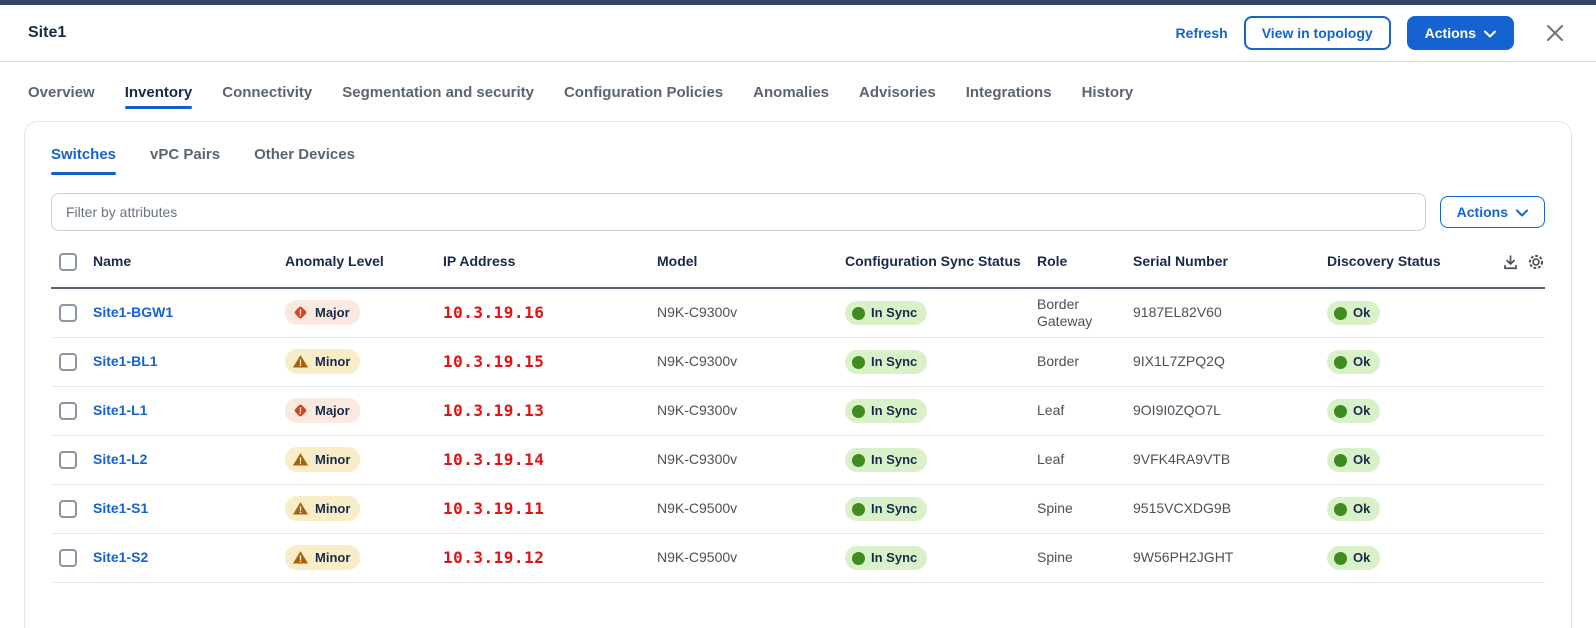 The image size is (1596, 628). What do you see at coordinates (61, 92) in the screenshot?
I see `tab-overview: Overview` at bounding box center [61, 92].